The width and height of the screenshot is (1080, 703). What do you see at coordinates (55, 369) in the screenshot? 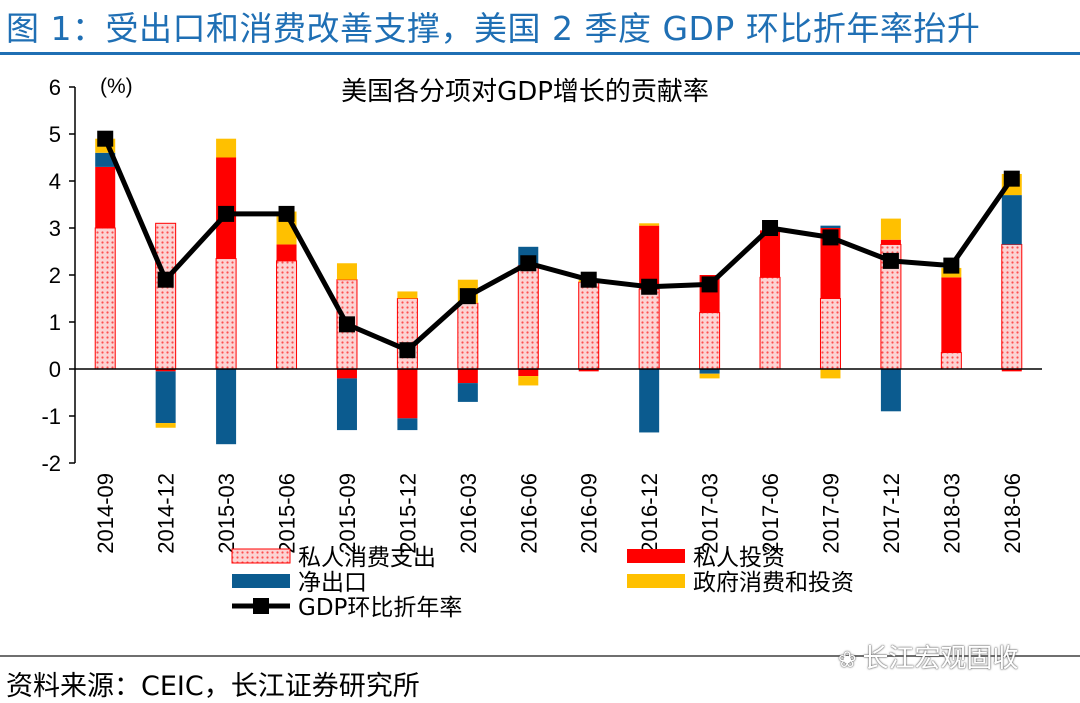
I see `y-tick-label: 0` at bounding box center [55, 369].